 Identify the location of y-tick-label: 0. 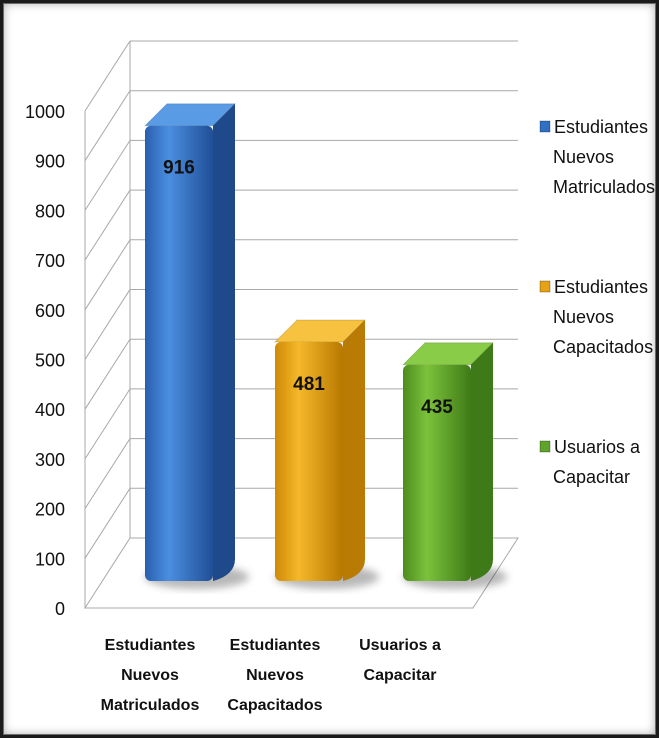
(60, 609).